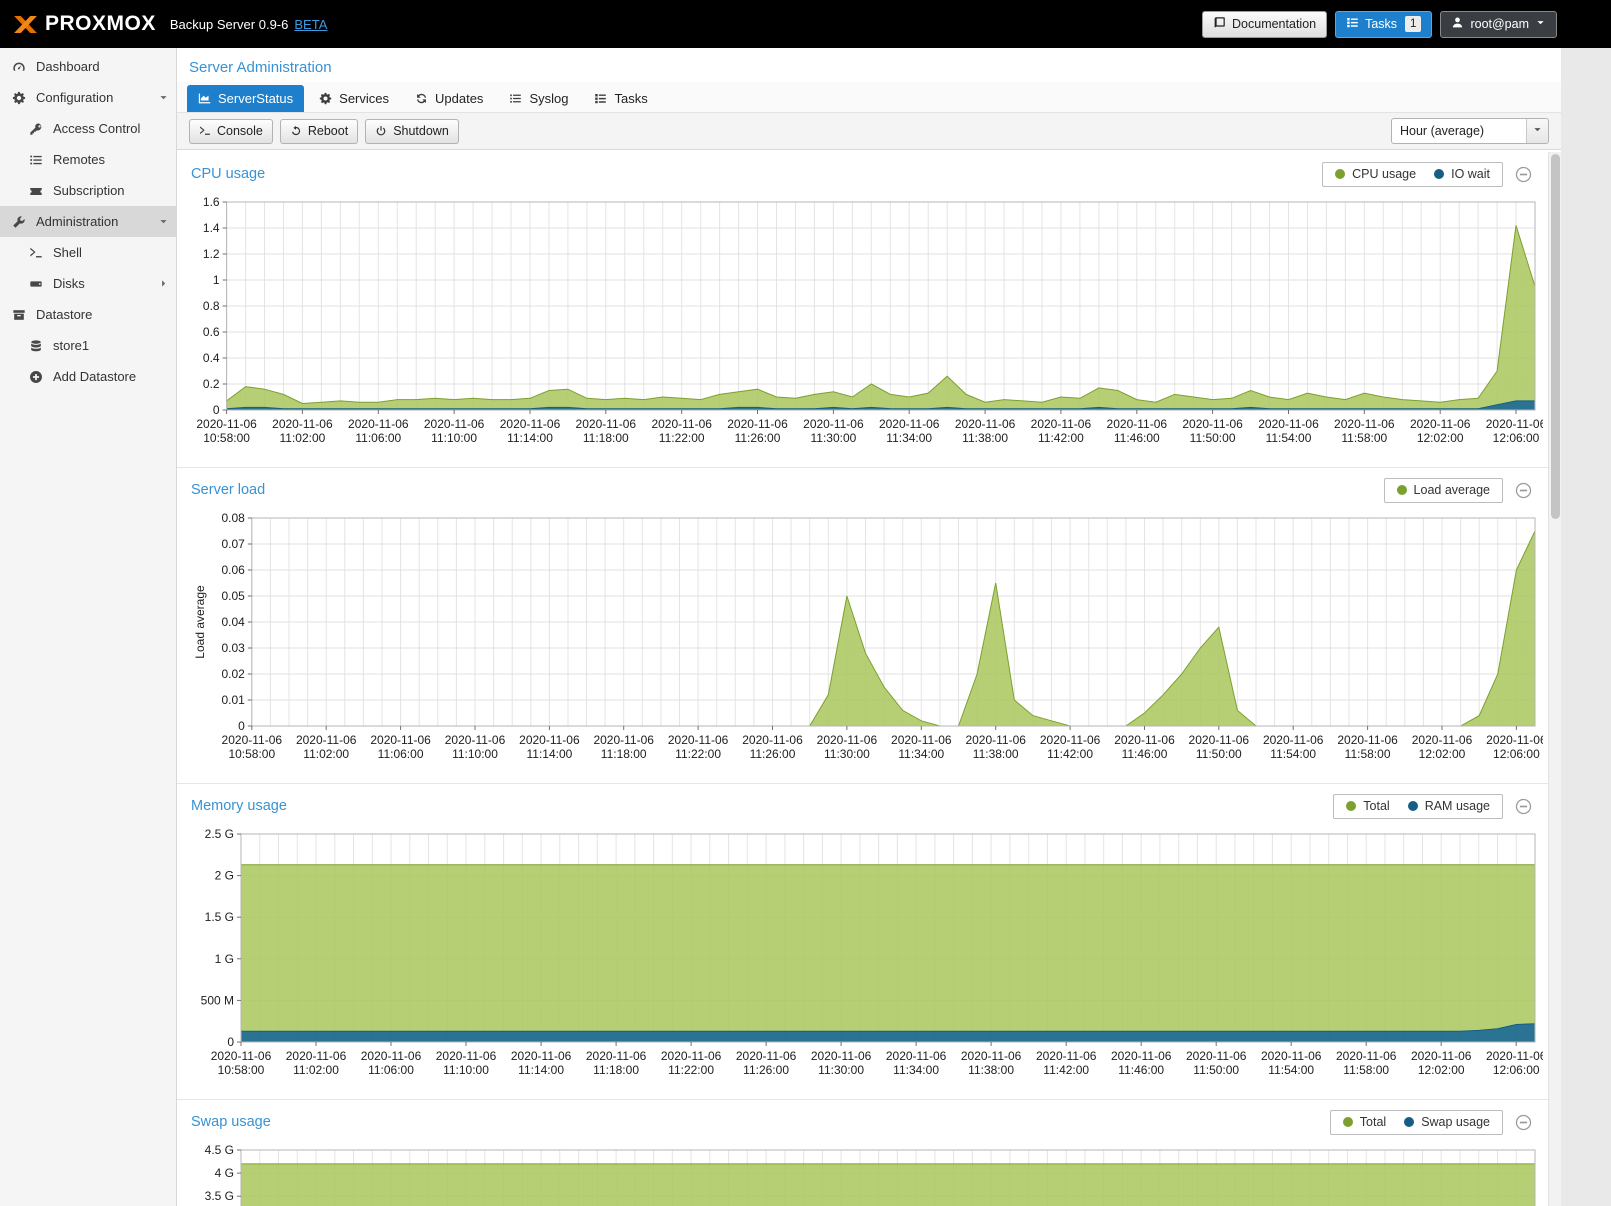  I want to click on tab-updates: Updates, so click(449, 98).